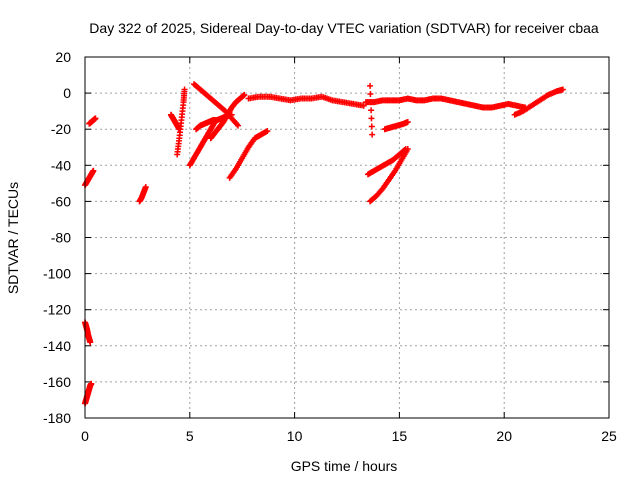 This screenshot has width=640, height=480. Describe the element at coordinates (190, 436) in the screenshot. I see `x-tick-label: 5` at that location.